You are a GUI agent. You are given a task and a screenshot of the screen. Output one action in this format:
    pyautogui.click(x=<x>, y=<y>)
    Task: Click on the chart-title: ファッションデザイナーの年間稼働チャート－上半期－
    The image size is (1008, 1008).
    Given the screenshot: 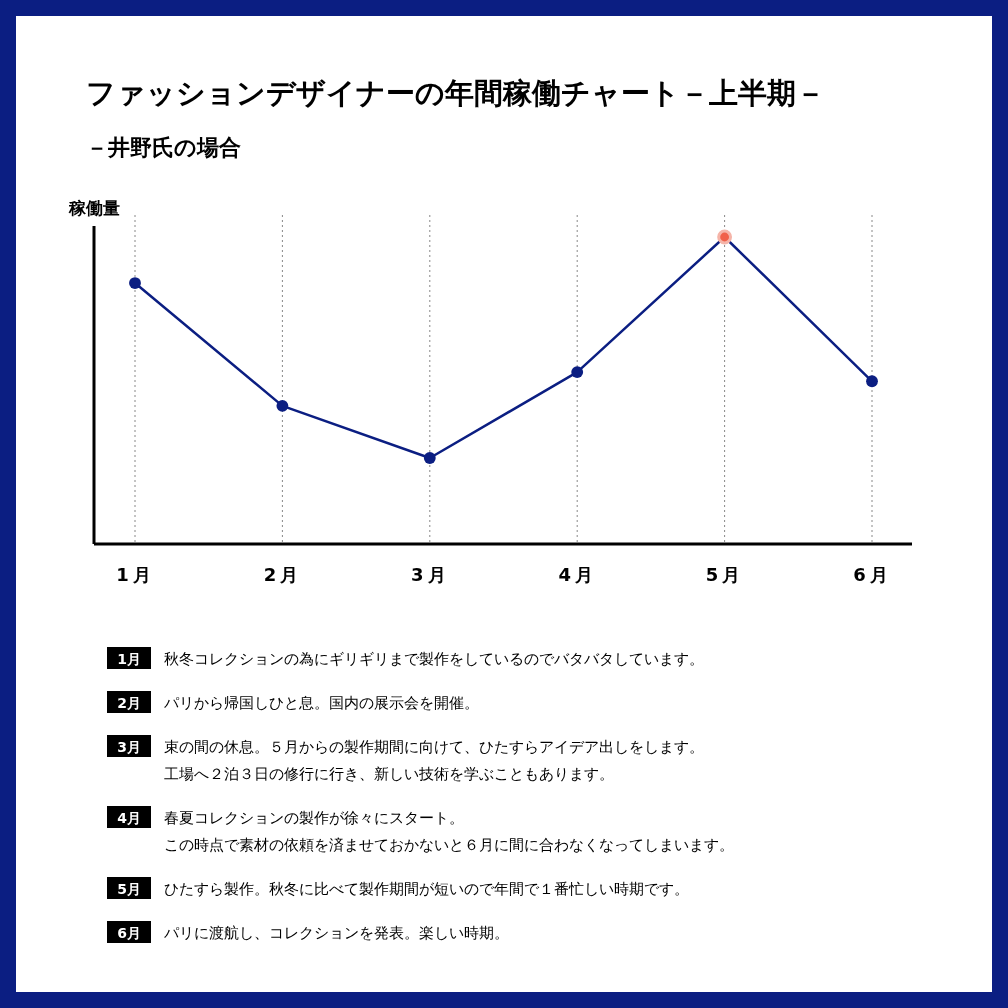 What is the action you would take?
    pyautogui.click(x=455, y=93)
    